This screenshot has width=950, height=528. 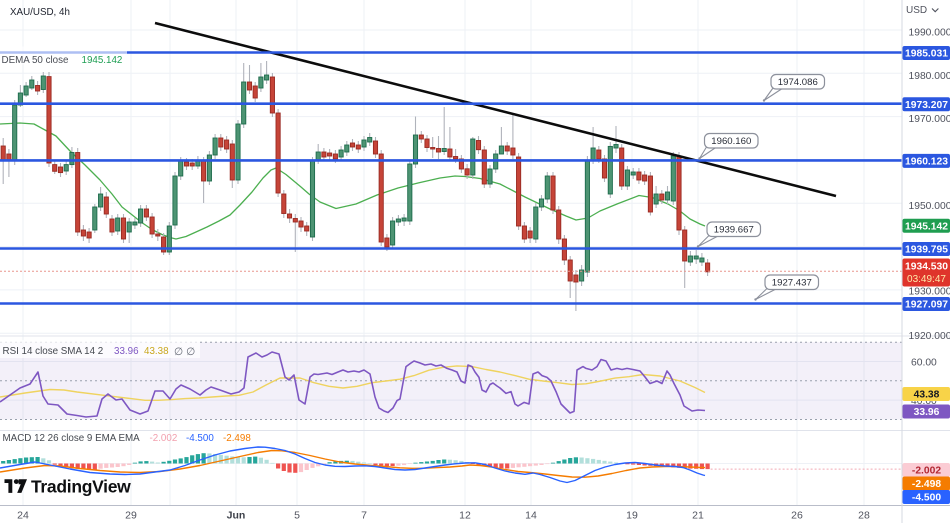 What do you see at coordinates (81, 487) in the screenshot?
I see `svg-text: TradingView` at bounding box center [81, 487].